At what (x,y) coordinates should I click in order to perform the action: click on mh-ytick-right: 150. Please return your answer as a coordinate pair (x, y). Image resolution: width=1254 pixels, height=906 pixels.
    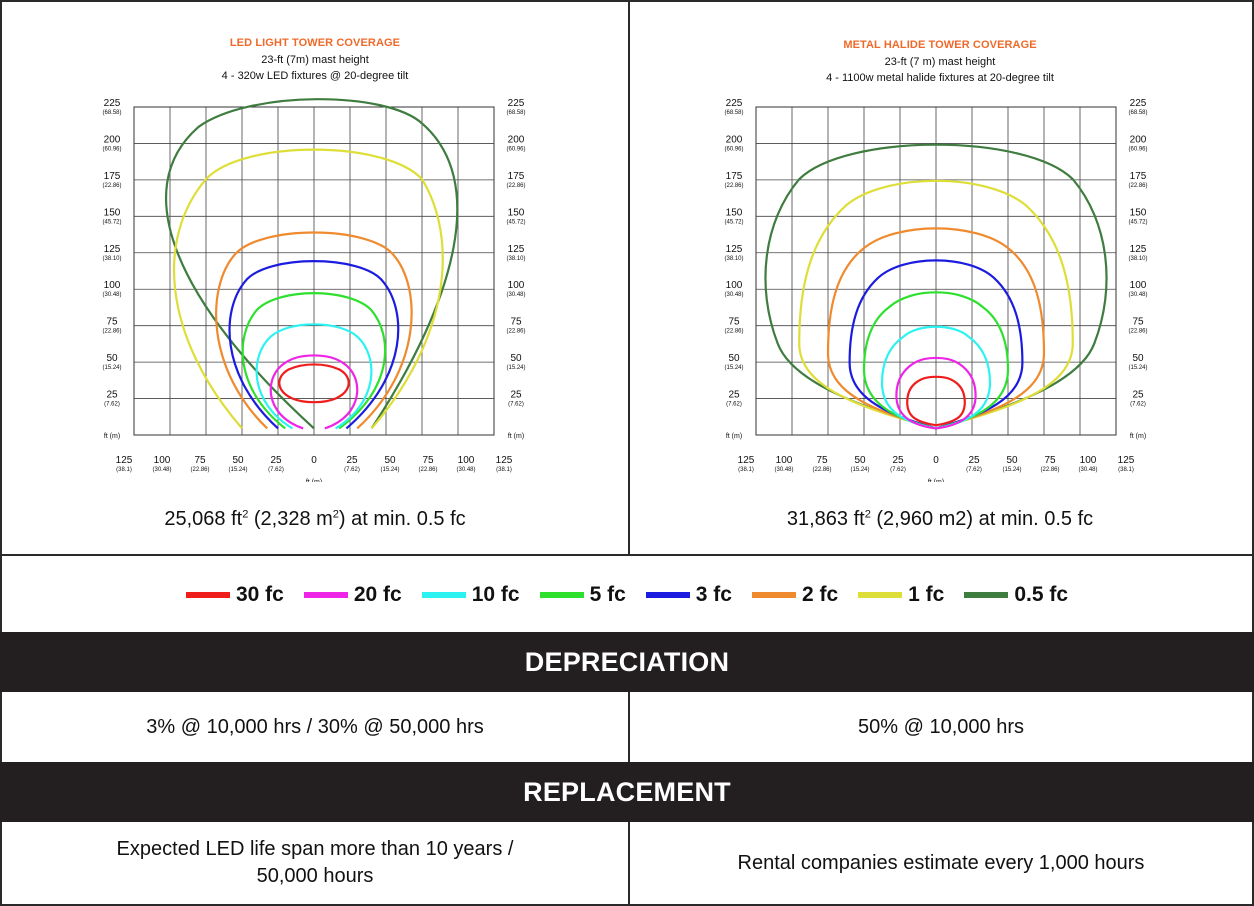
    Looking at the image, I should click on (1138, 212).